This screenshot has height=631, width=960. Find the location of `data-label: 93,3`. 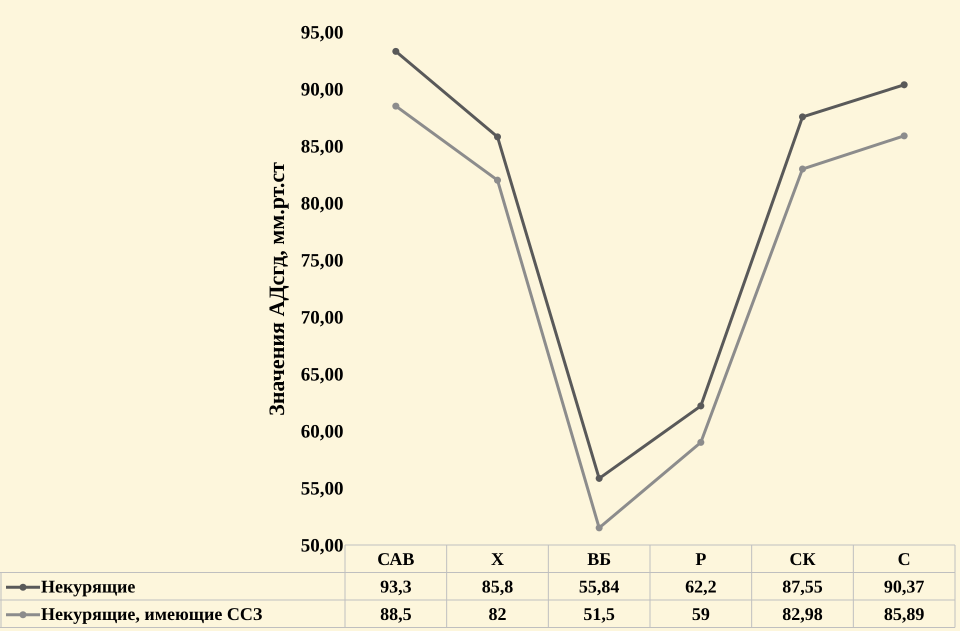

data-label: 93,3 is located at coordinates (396, 586).